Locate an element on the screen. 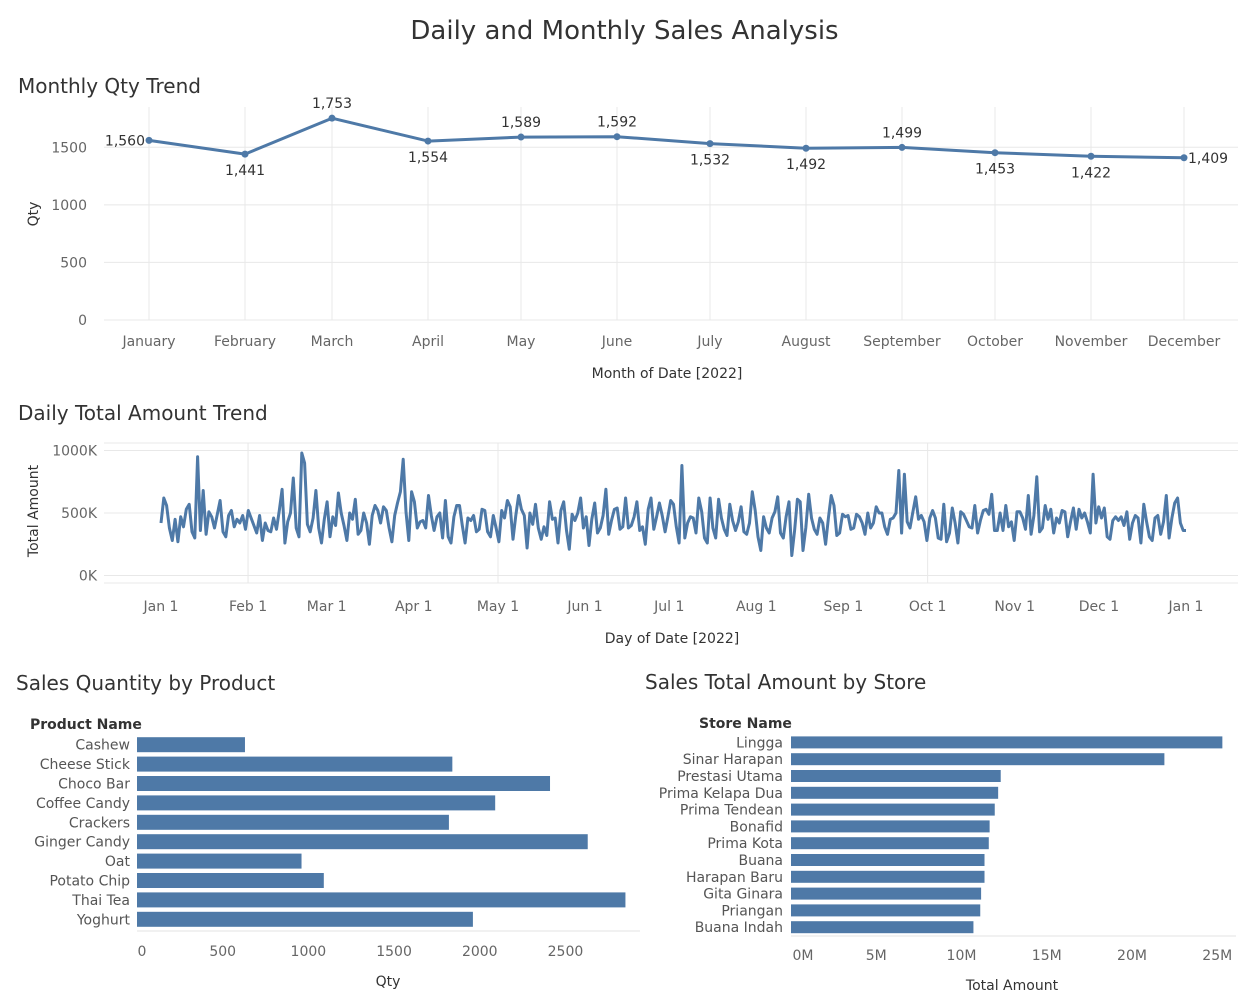 This screenshot has width=1249, height=999. store-x-tick-label: 5M is located at coordinates (876, 956).